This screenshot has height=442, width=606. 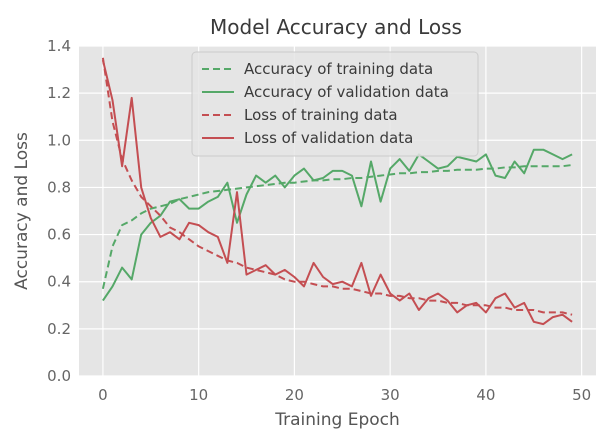 I want to click on y-tick-label: 1.2, so click(x=59, y=93).